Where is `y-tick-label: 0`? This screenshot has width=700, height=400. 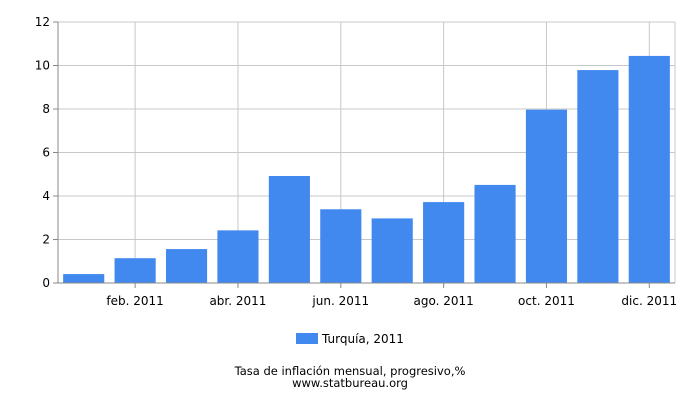 y-tick-label: 0 is located at coordinates (46, 283).